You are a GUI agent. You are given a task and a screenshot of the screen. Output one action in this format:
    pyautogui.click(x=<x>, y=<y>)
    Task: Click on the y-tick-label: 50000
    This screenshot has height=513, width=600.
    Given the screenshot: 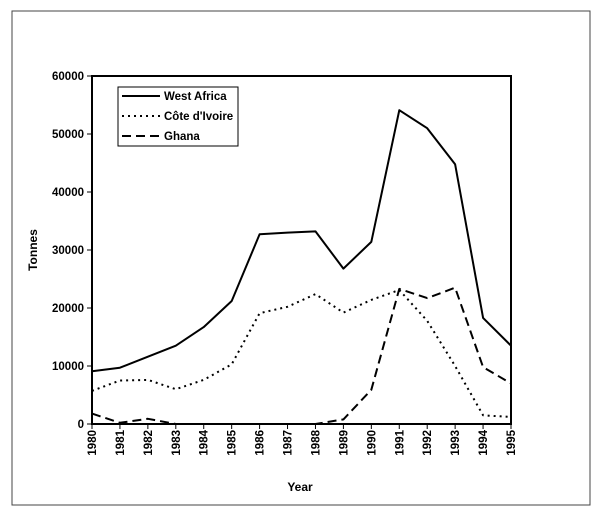 What is the action you would take?
    pyautogui.click(x=68, y=135)
    